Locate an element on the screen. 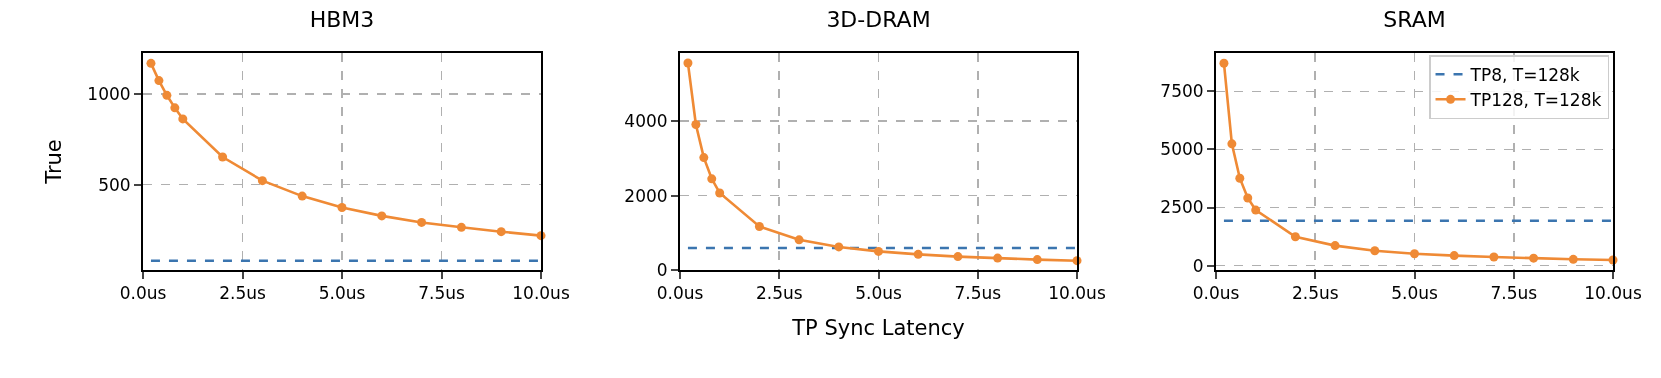 This screenshot has height=378, width=1661. y-tick-label: 7500 is located at coordinates (1182, 91).